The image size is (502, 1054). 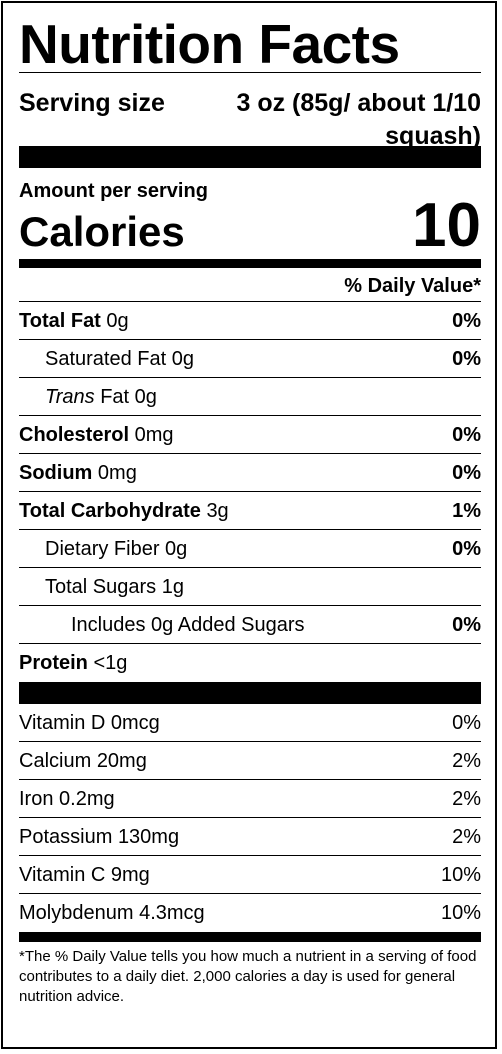 What do you see at coordinates (36, 799) in the screenshot?
I see `nutrient-name: Iron` at bounding box center [36, 799].